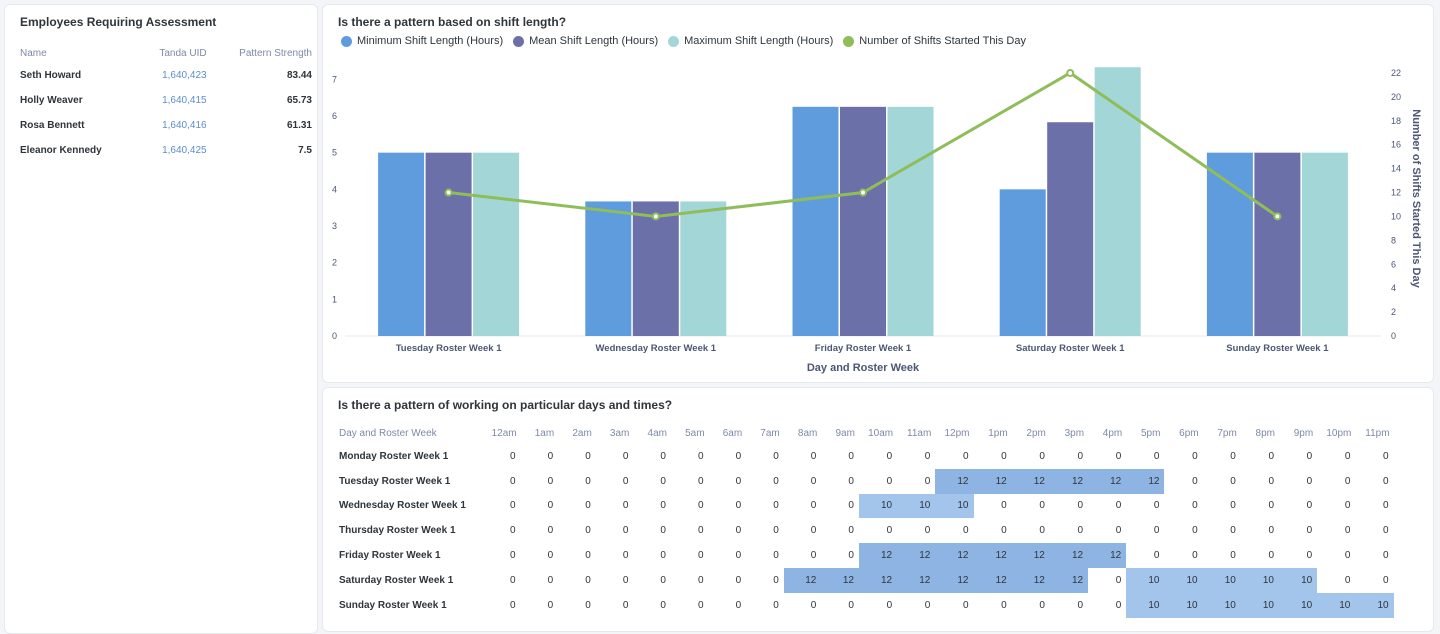  I want to click on column-header-hour: 9am, so click(845, 433).